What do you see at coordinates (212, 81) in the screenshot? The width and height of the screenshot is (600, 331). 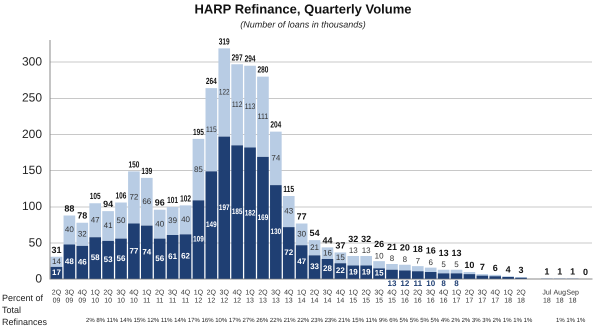 I see `total-label: 264` at bounding box center [212, 81].